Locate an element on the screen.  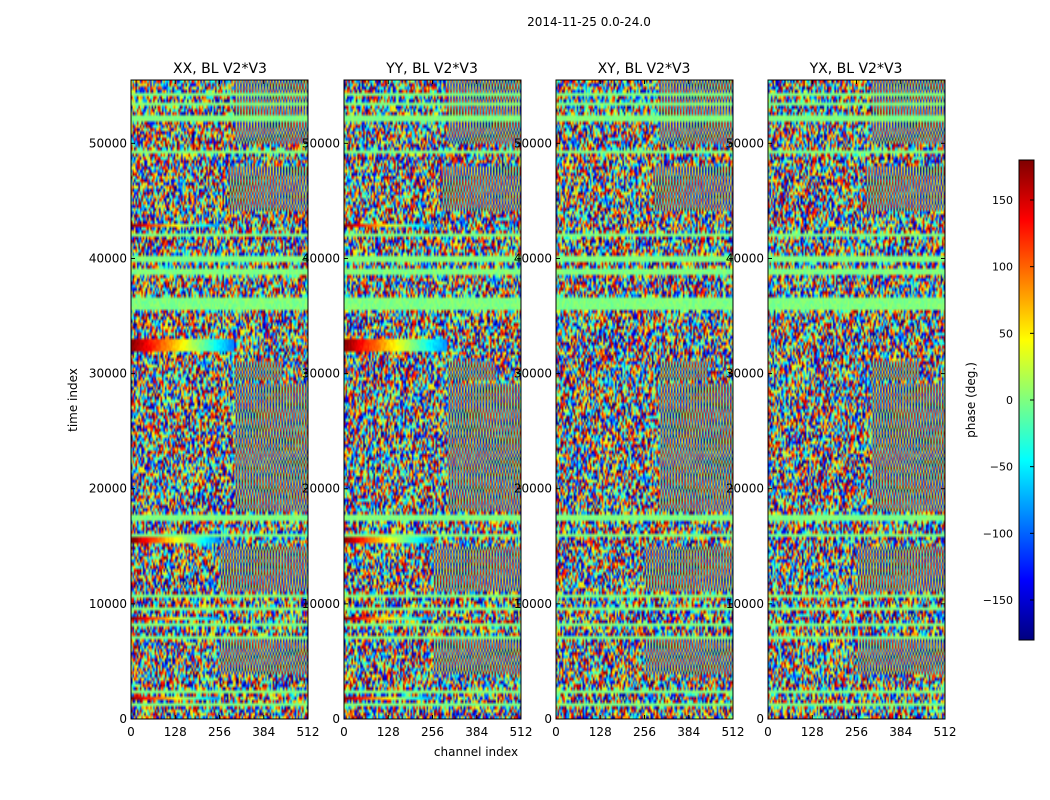
colorbar-tick-label: −100 is located at coordinates (998, 533).